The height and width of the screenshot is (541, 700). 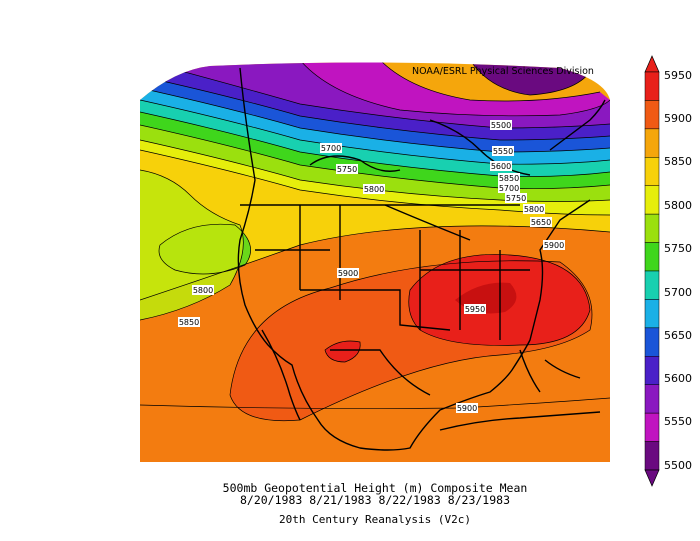 I want to click on colorbar-label: 5750, so click(x=678, y=248).